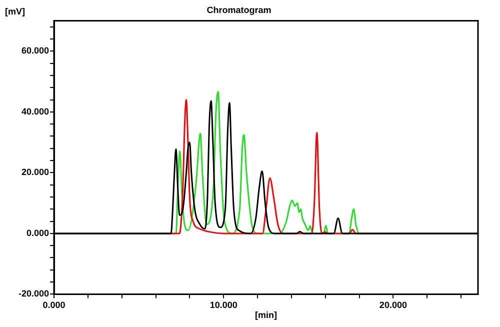  What do you see at coordinates (15, 11) in the screenshot?
I see `y-axis-title: [mV]` at bounding box center [15, 11].